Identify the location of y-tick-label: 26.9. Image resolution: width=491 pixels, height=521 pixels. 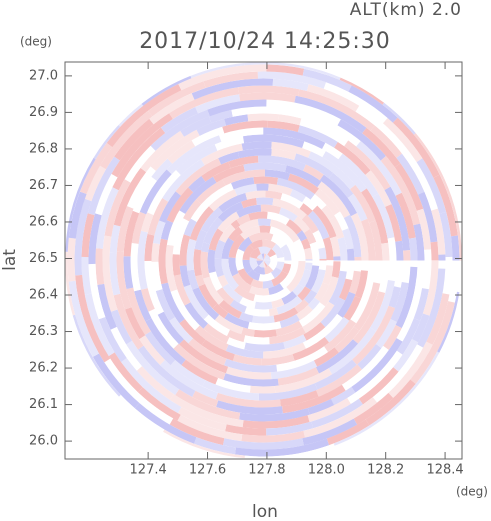
(43, 112).